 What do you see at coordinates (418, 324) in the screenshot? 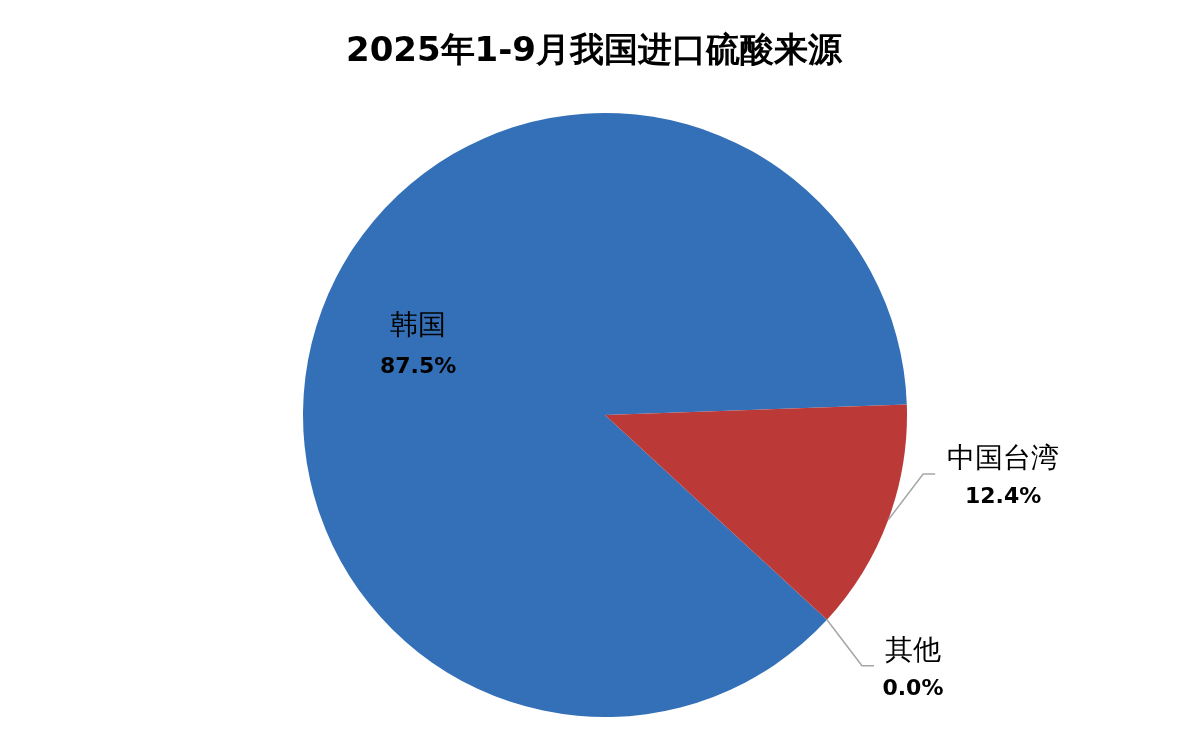
I see `slice-label: 韩国` at bounding box center [418, 324].